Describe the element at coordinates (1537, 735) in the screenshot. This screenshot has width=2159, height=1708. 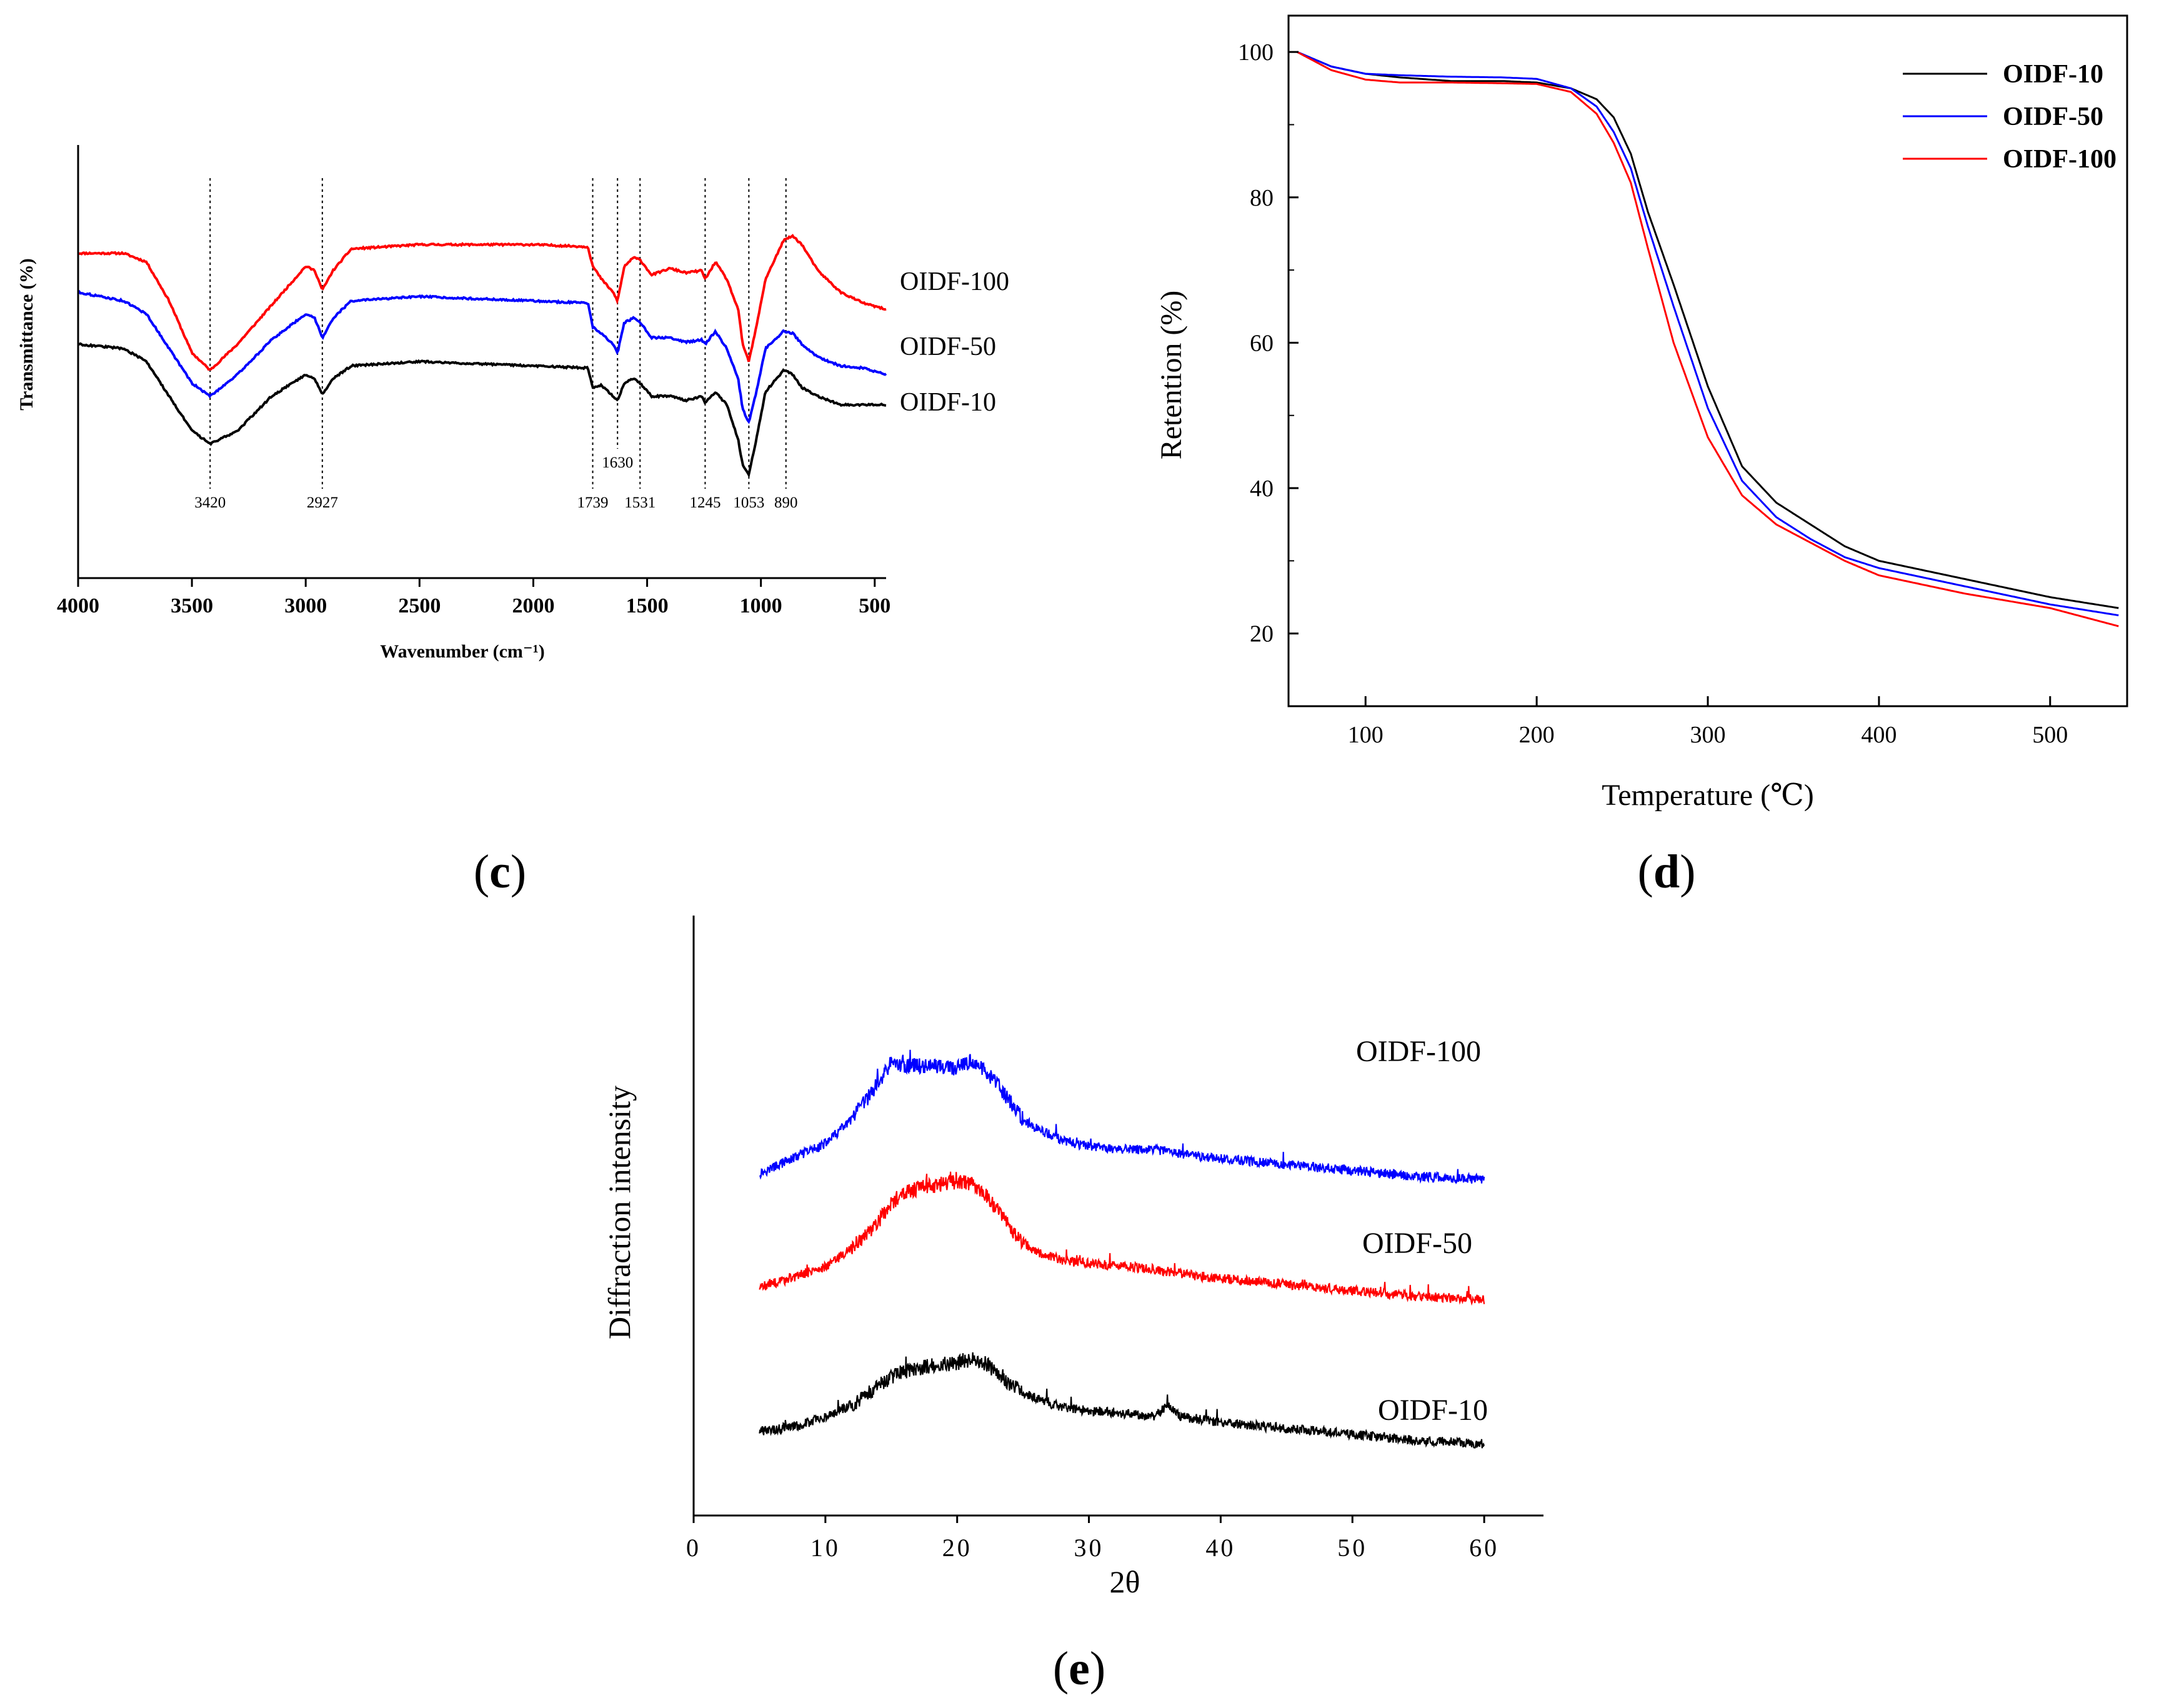
I see `tga-x-tick-label: 200` at that location.